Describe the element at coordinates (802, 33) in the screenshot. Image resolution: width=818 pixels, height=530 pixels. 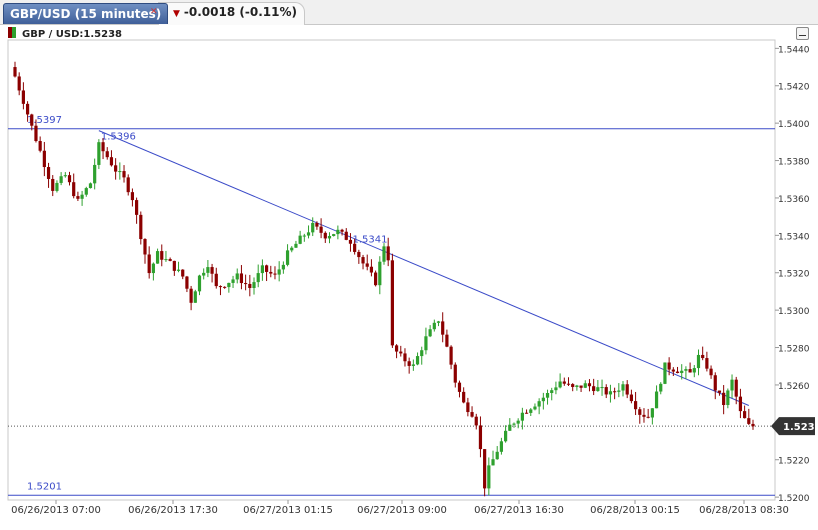
I see `minimize-button` at that location.